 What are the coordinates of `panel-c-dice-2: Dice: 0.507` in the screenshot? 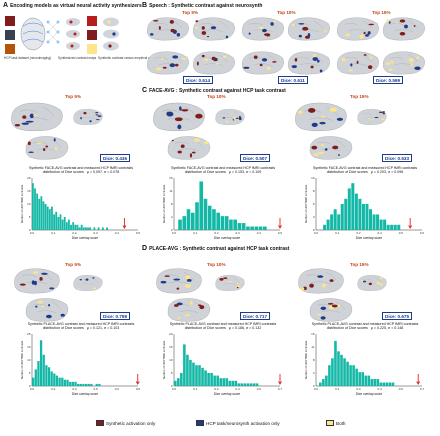 It's located at (255, 158).